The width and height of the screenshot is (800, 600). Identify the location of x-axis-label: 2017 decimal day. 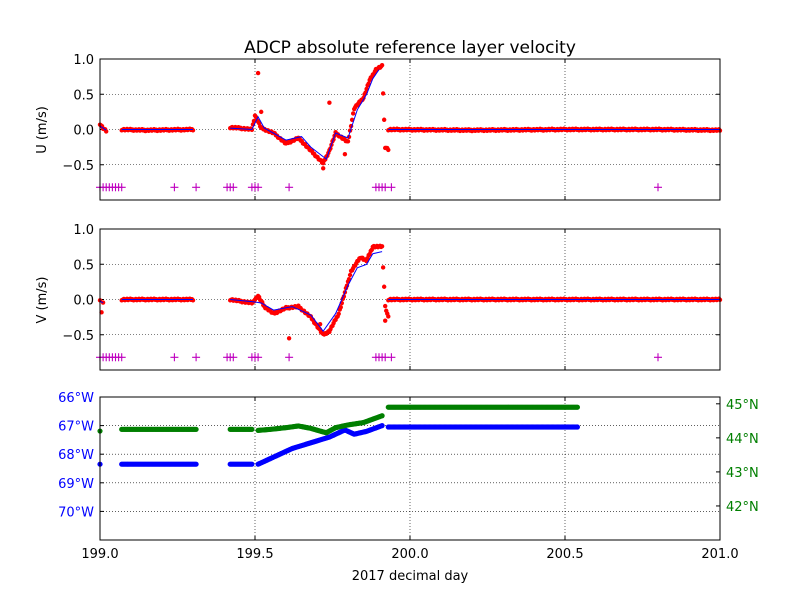
(410, 576).